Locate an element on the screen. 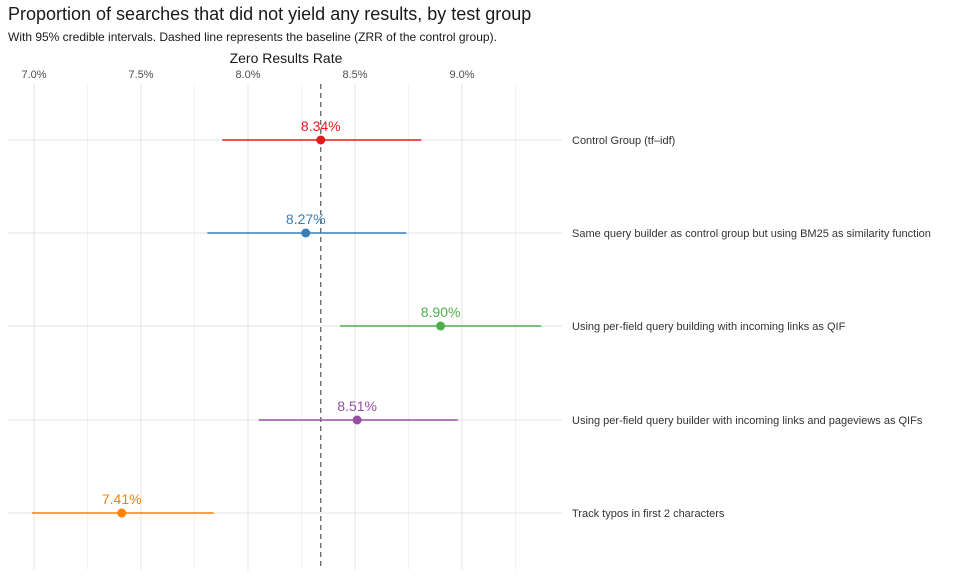 This screenshot has height=576, width=960. x-axis: Zero Results Rate 7.0% 7.5% 8.0% 8.5% 9.0% is located at coordinates (247, 65).